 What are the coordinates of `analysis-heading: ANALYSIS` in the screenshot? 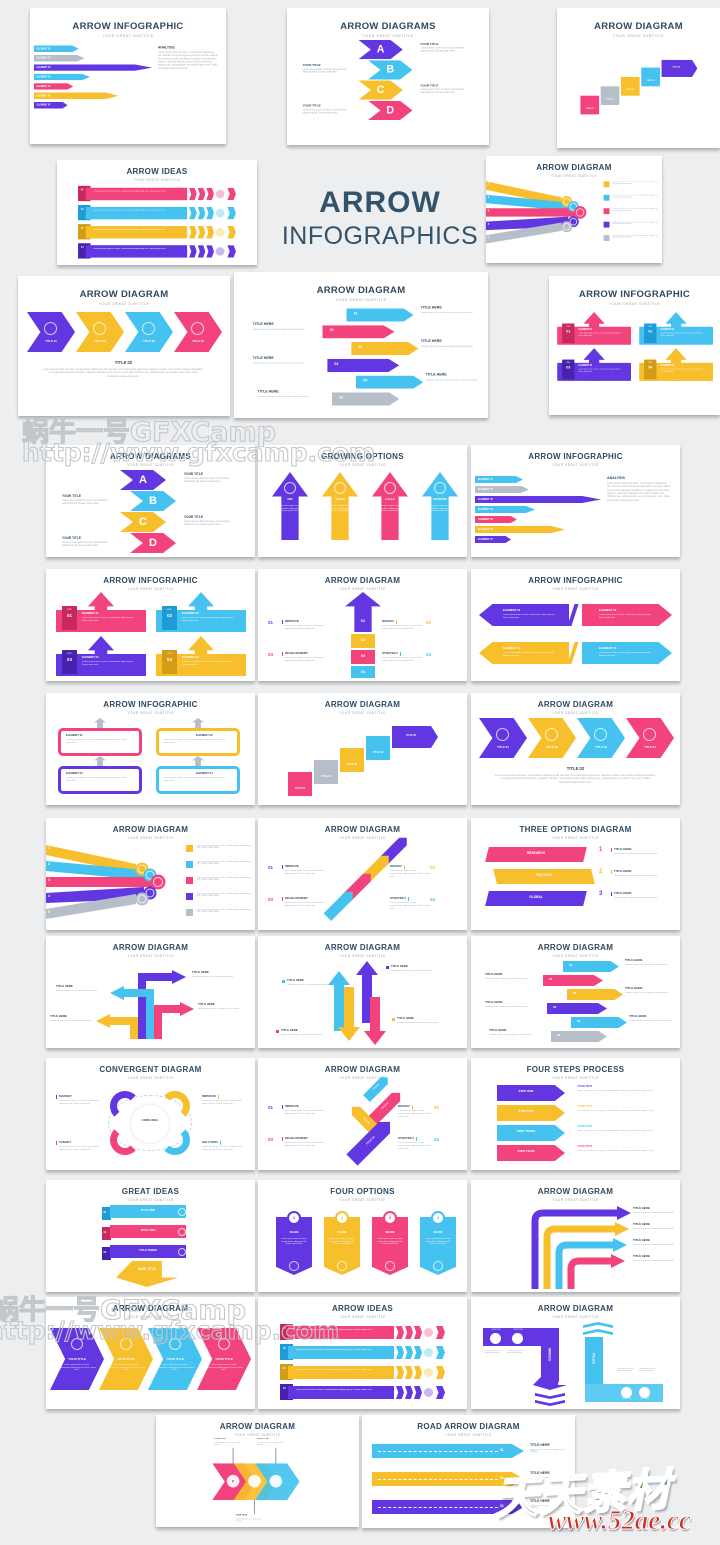 It's located at (166, 47).